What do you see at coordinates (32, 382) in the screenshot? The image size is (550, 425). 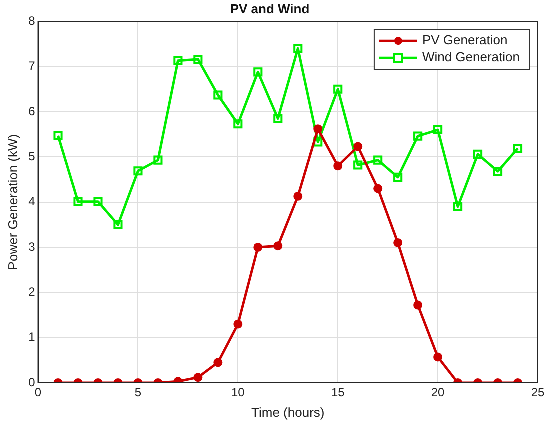 I see `y-tick-label: 0` at bounding box center [32, 382].